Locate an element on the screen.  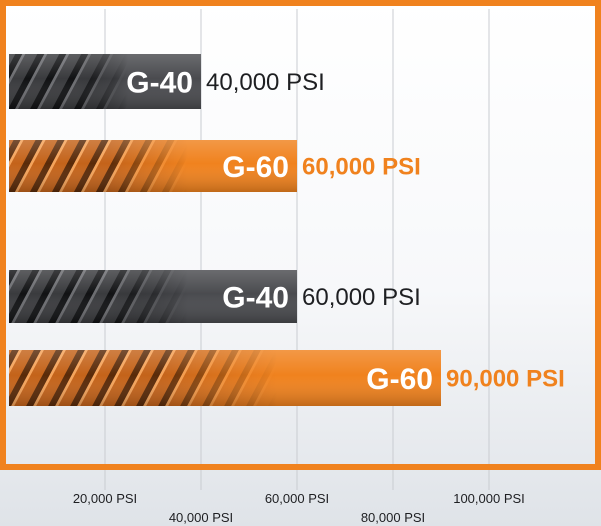
bar-2: G-60 60,000 PSI is located at coordinates (215, 166).